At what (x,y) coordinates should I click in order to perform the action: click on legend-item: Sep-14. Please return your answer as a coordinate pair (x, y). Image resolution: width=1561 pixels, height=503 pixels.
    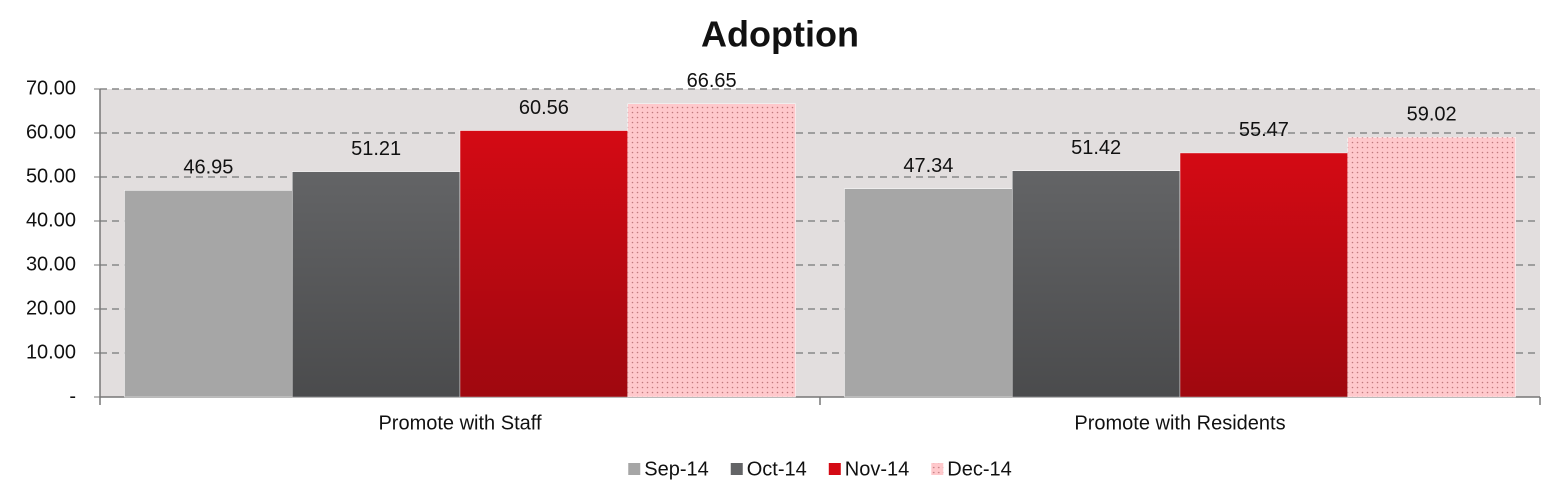
    Looking at the image, I should click on (668, 469).